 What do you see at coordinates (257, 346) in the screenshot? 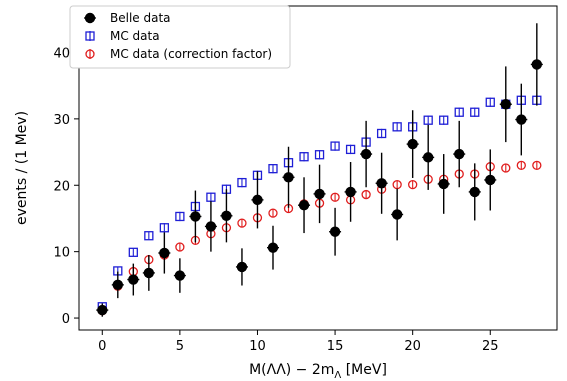
I see `x-tick-label: 10` at bounding box center [257, 346].